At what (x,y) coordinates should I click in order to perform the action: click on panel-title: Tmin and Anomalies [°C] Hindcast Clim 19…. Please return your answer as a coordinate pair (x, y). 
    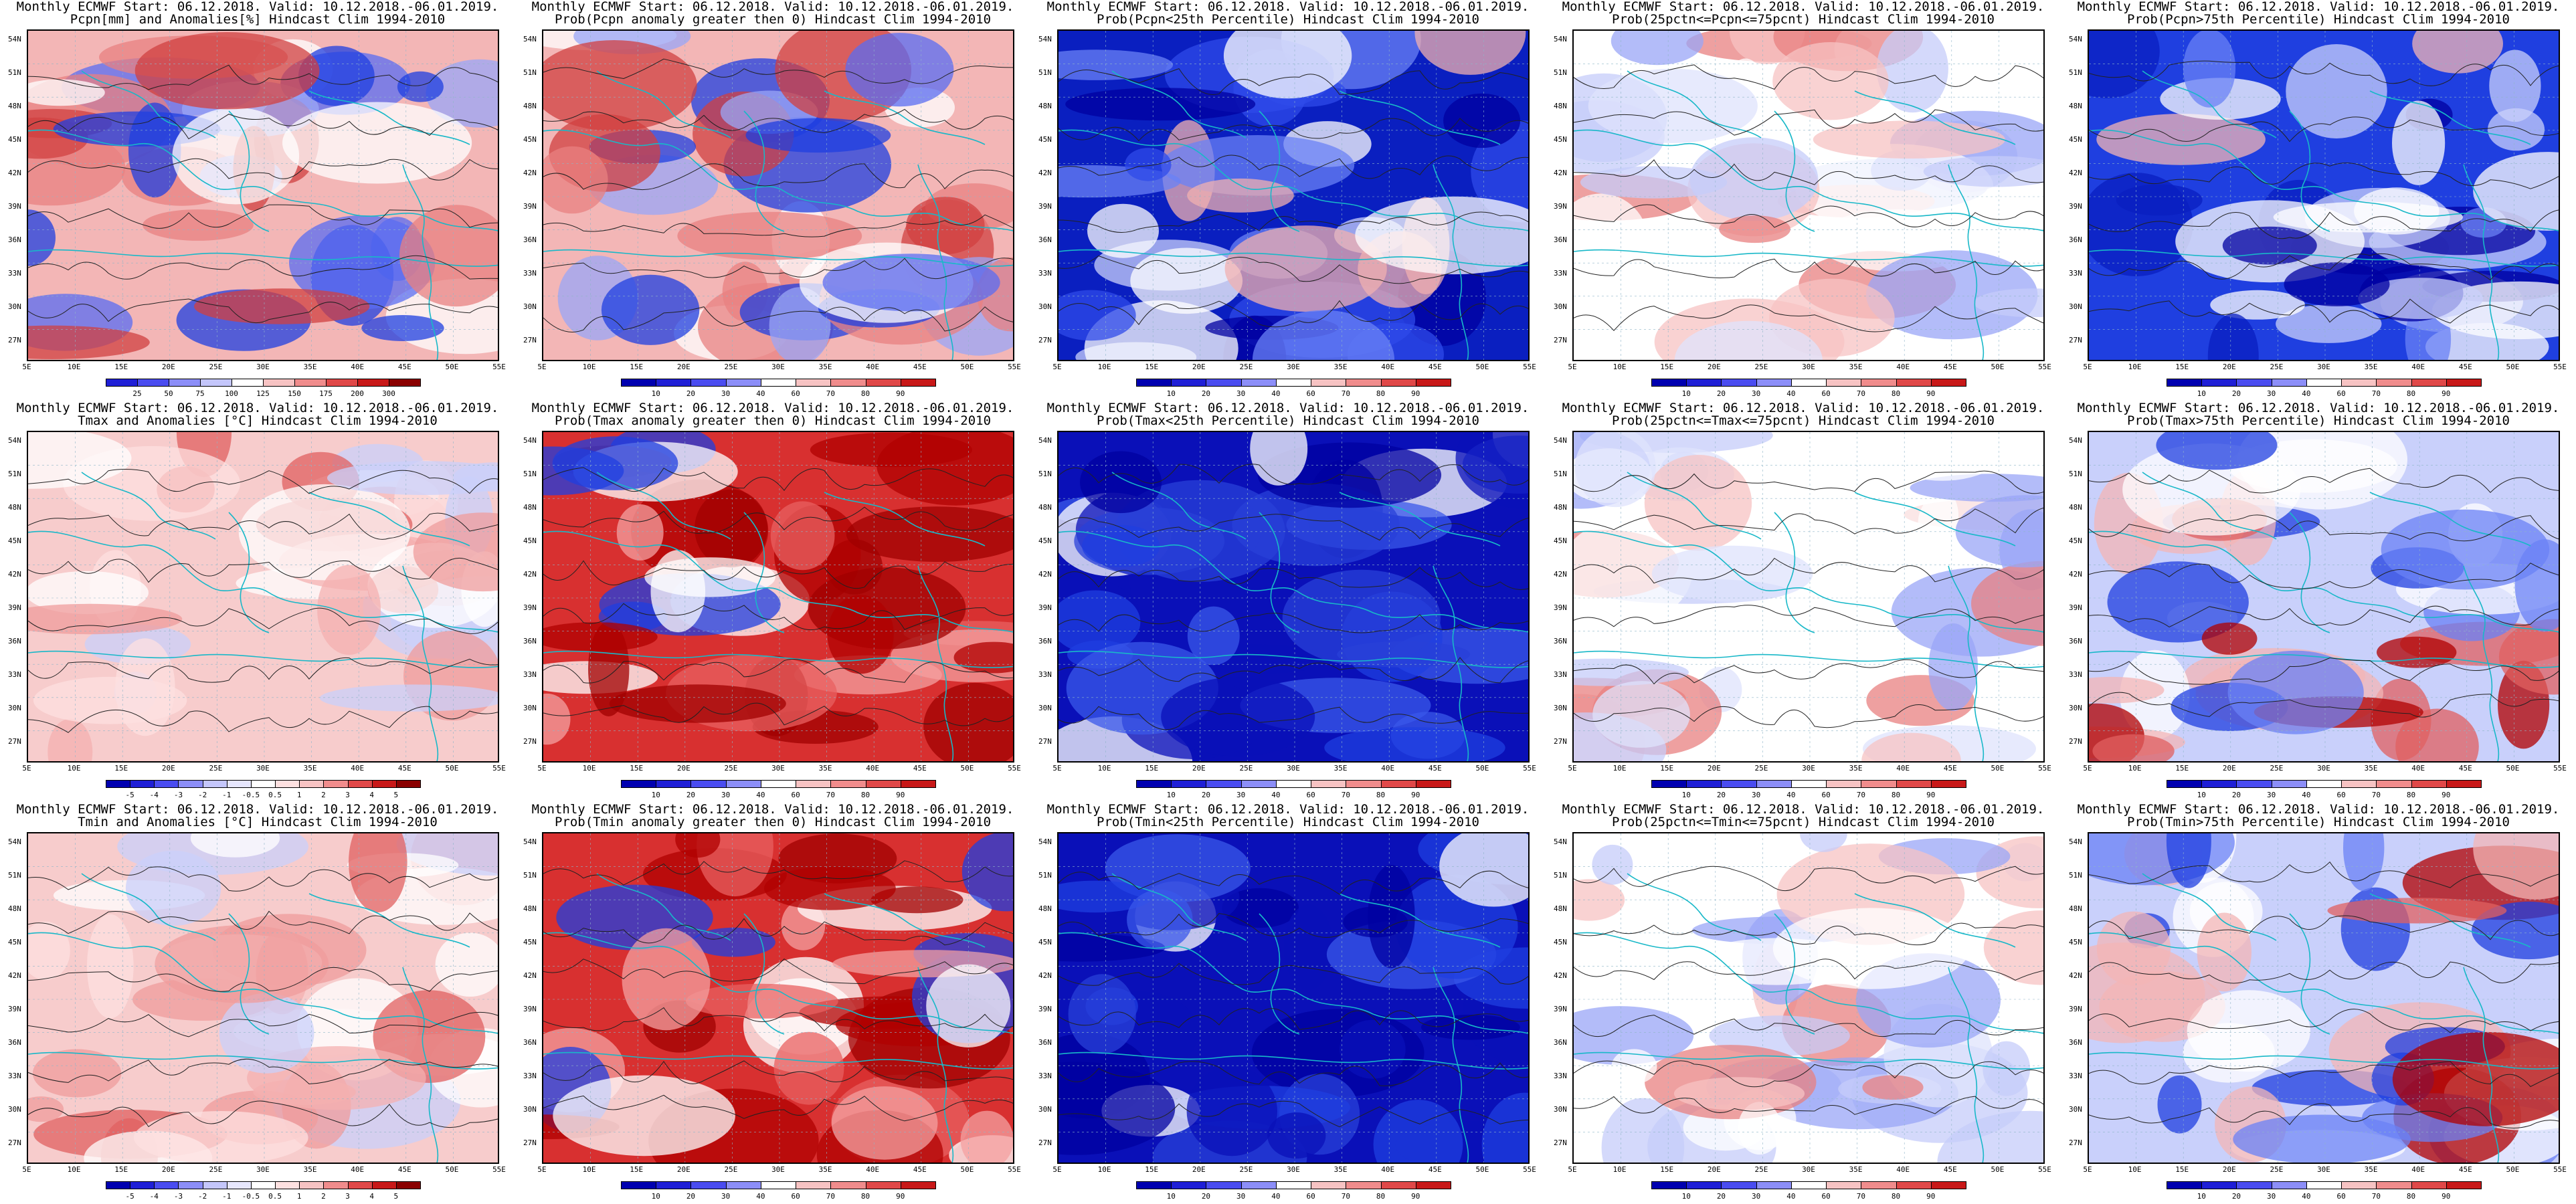
    Looking at the image, I should click on (258, 822).